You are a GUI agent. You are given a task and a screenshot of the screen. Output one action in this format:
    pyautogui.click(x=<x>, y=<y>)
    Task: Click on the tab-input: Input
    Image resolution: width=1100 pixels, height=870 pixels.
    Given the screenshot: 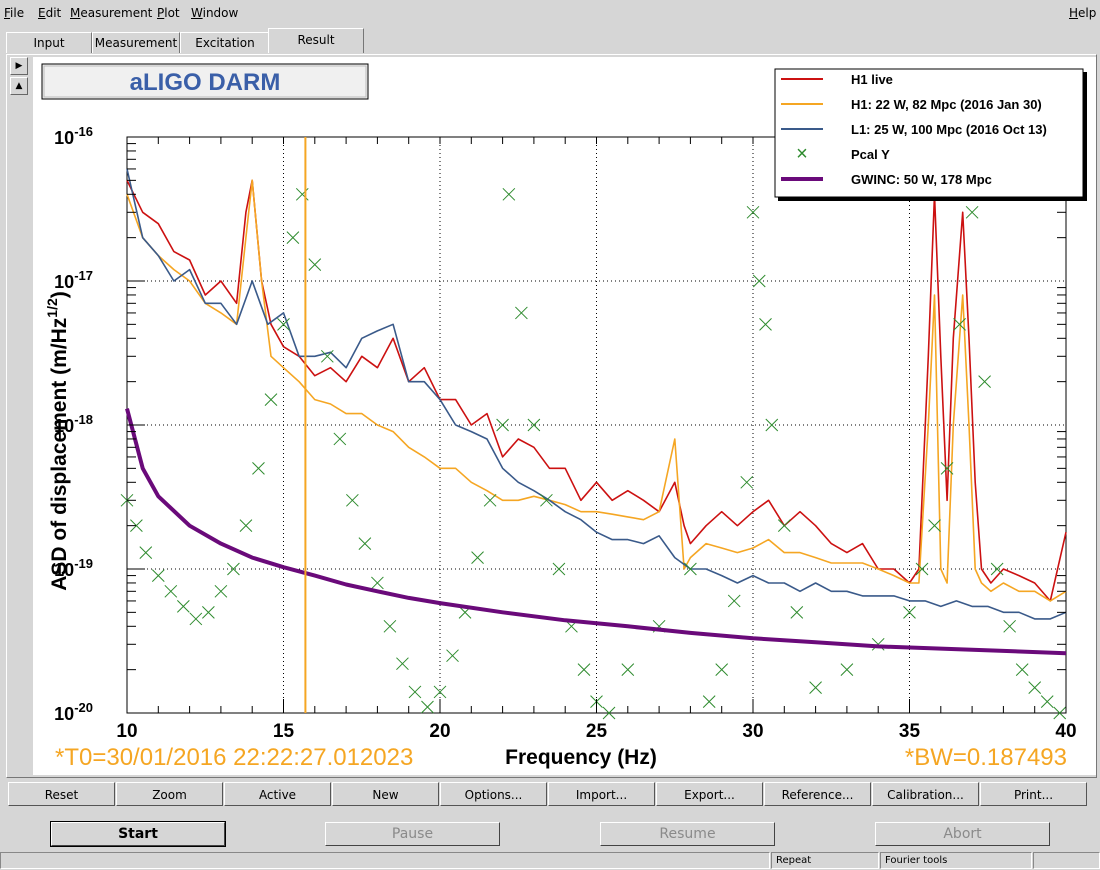 What is the action you would take?
    pyautogui.click(x=49, y=42)
    